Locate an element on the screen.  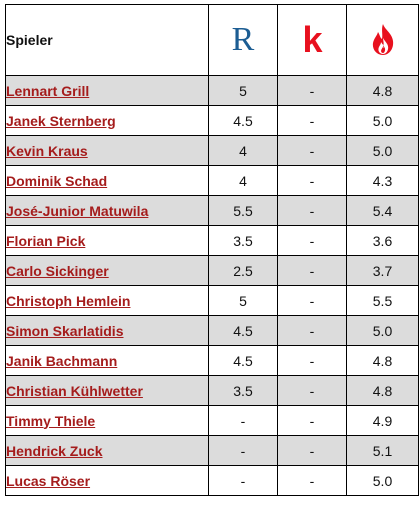
player-name-cell: Hendrick Zuck is located at coordinates (107, 450).